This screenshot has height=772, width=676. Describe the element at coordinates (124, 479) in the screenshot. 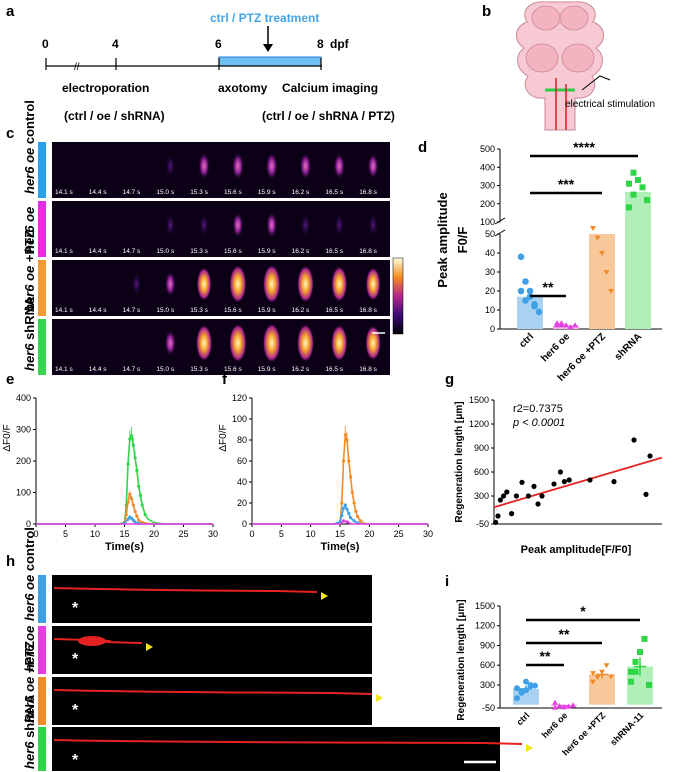

I see `series-line` at that location.